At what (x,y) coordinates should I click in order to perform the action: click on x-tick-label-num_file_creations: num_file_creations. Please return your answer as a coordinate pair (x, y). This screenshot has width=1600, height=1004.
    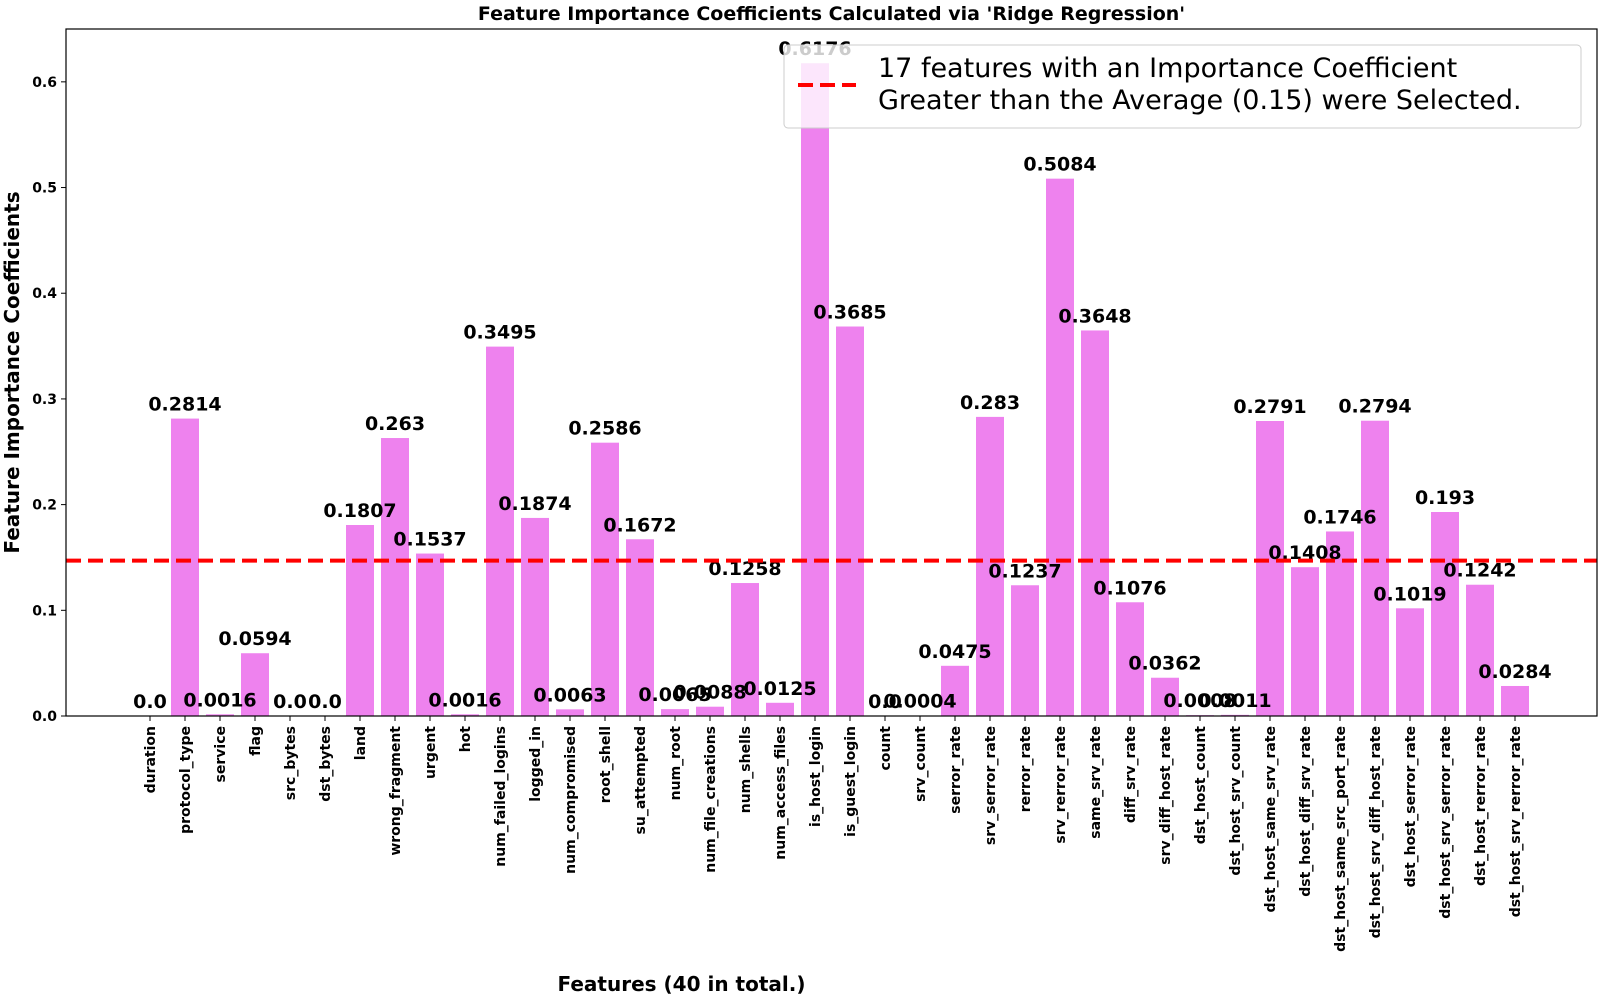
    Looking at the image, I should click on (711, 799).